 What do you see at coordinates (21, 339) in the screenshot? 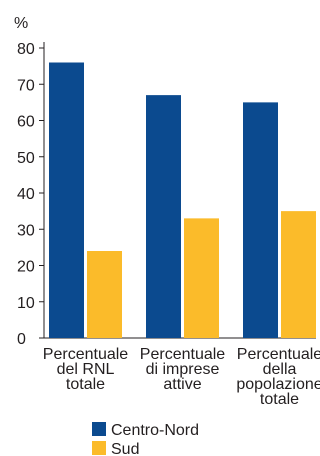
I see `y-tick-label: 0` at bounding box center [21, 339].